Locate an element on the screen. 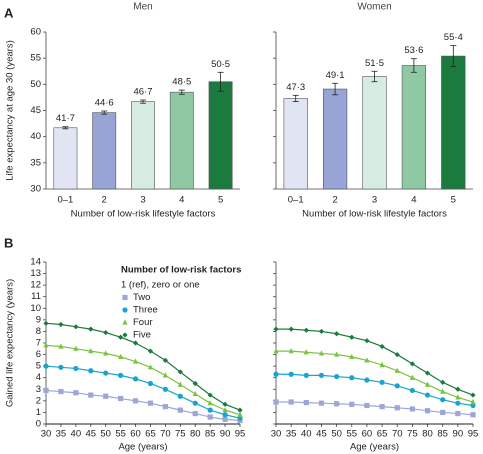 This screenshot has width=483, height=454. y-tick-label: 35 is located at coordinates (35, 162).